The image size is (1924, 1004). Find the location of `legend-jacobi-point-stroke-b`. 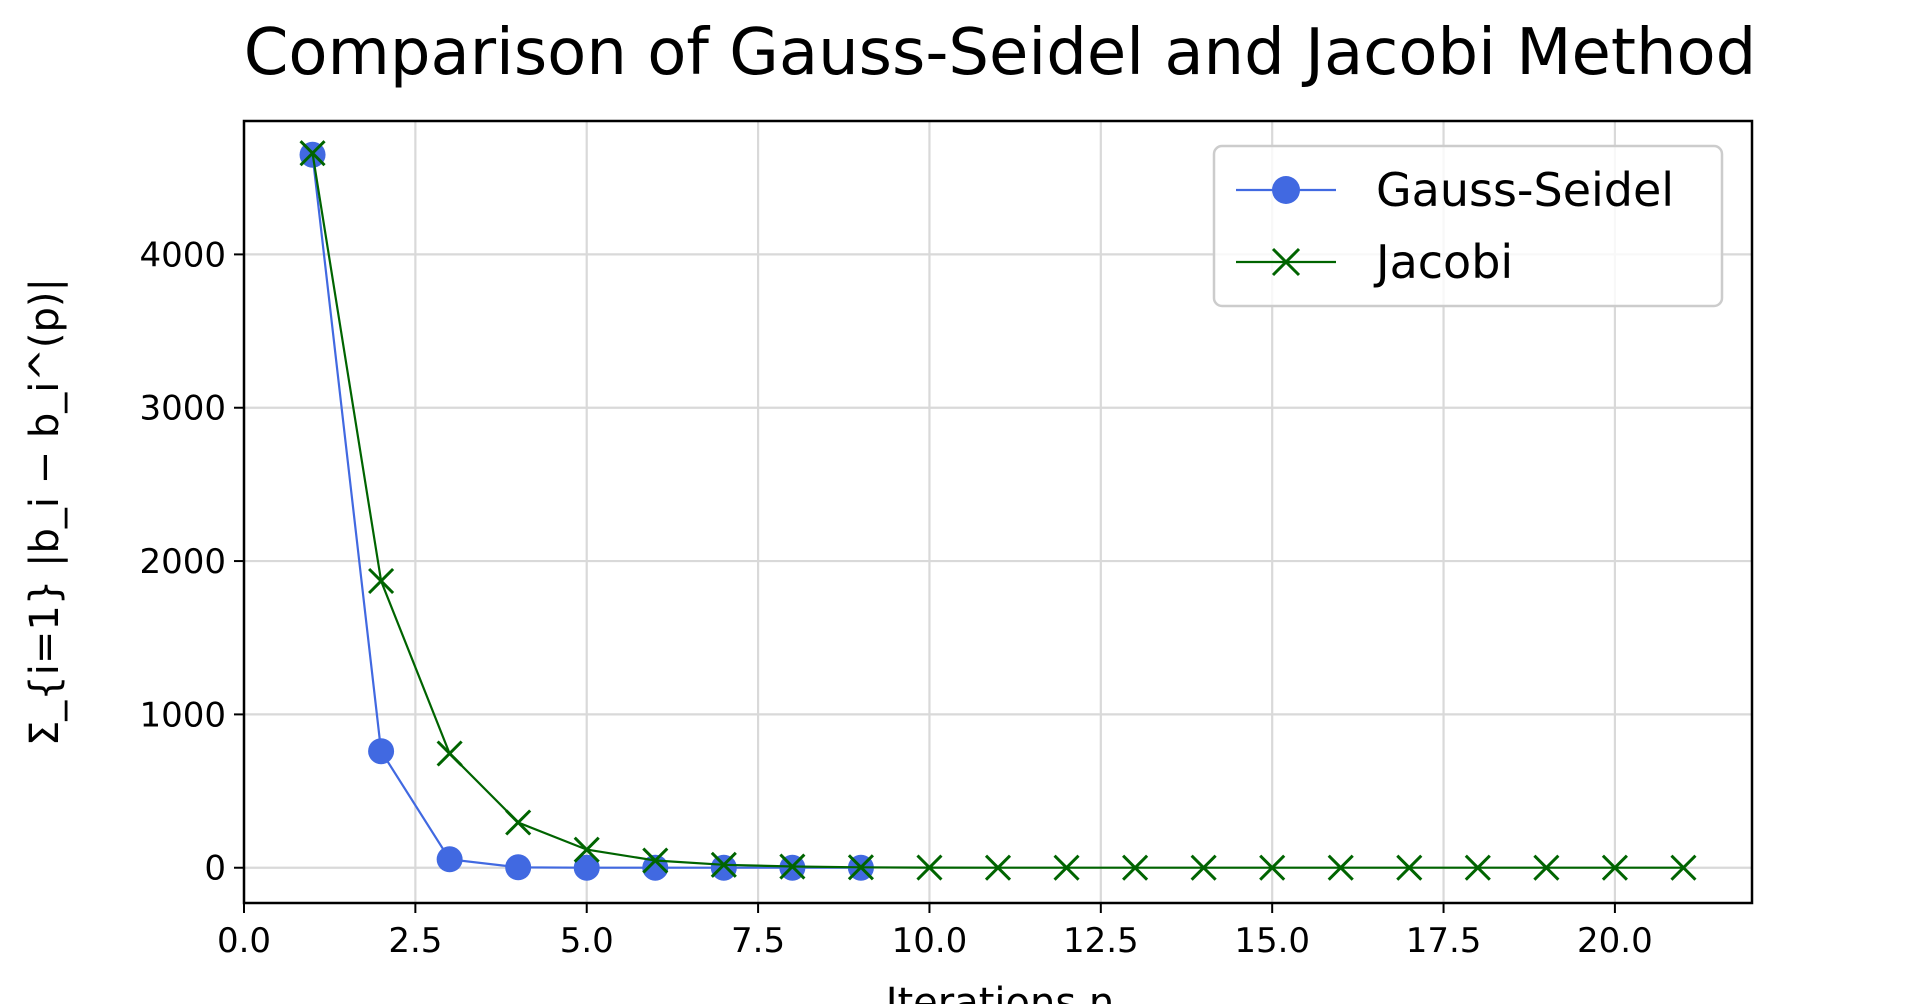

legend-jacobi-point-stroke-b is located at coordinates (1286, 262).